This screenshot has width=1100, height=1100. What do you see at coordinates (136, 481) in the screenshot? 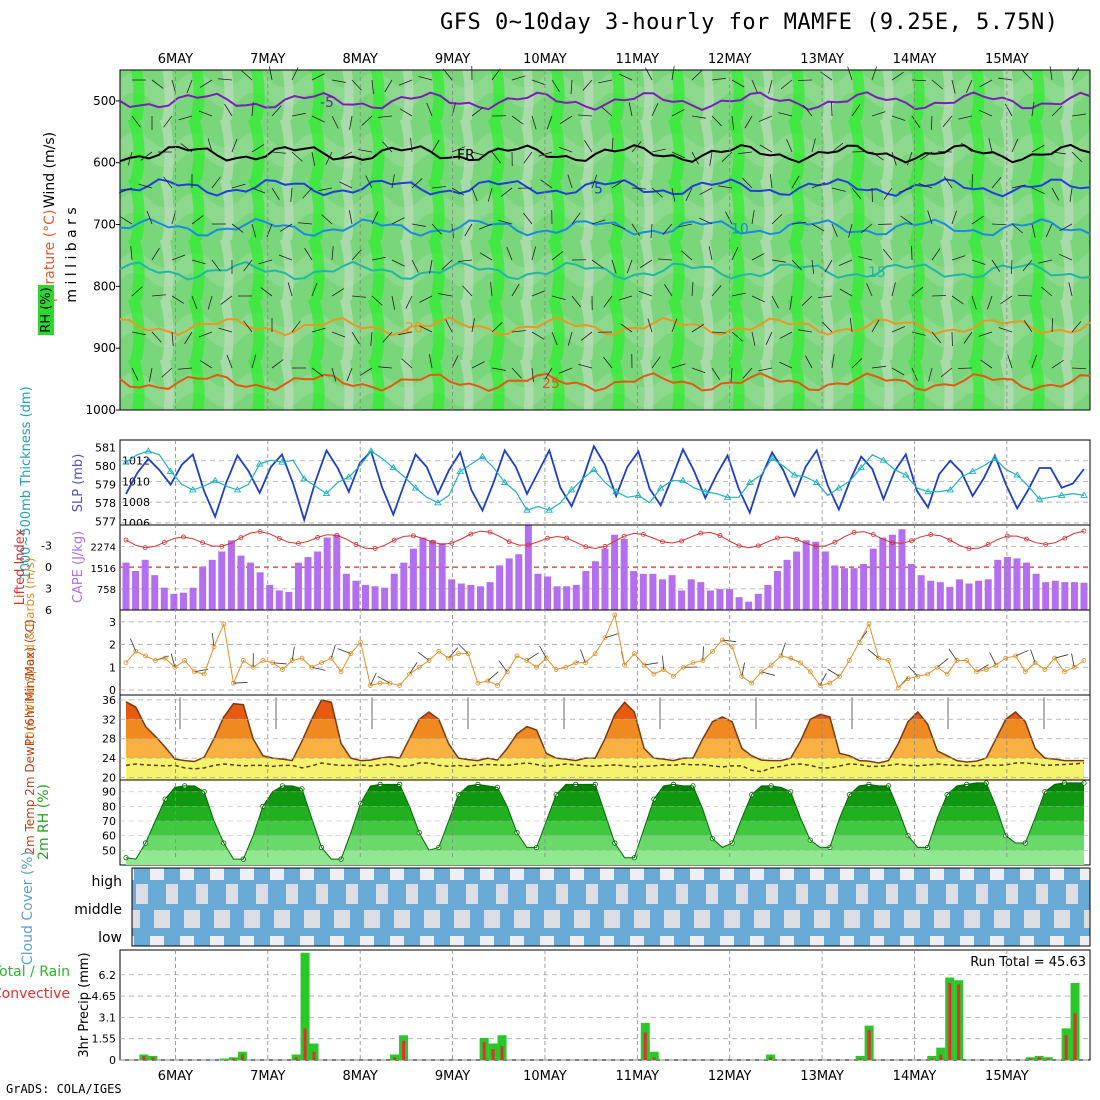
I see `slp-tick: 1010` at bounding box center [136, 481].